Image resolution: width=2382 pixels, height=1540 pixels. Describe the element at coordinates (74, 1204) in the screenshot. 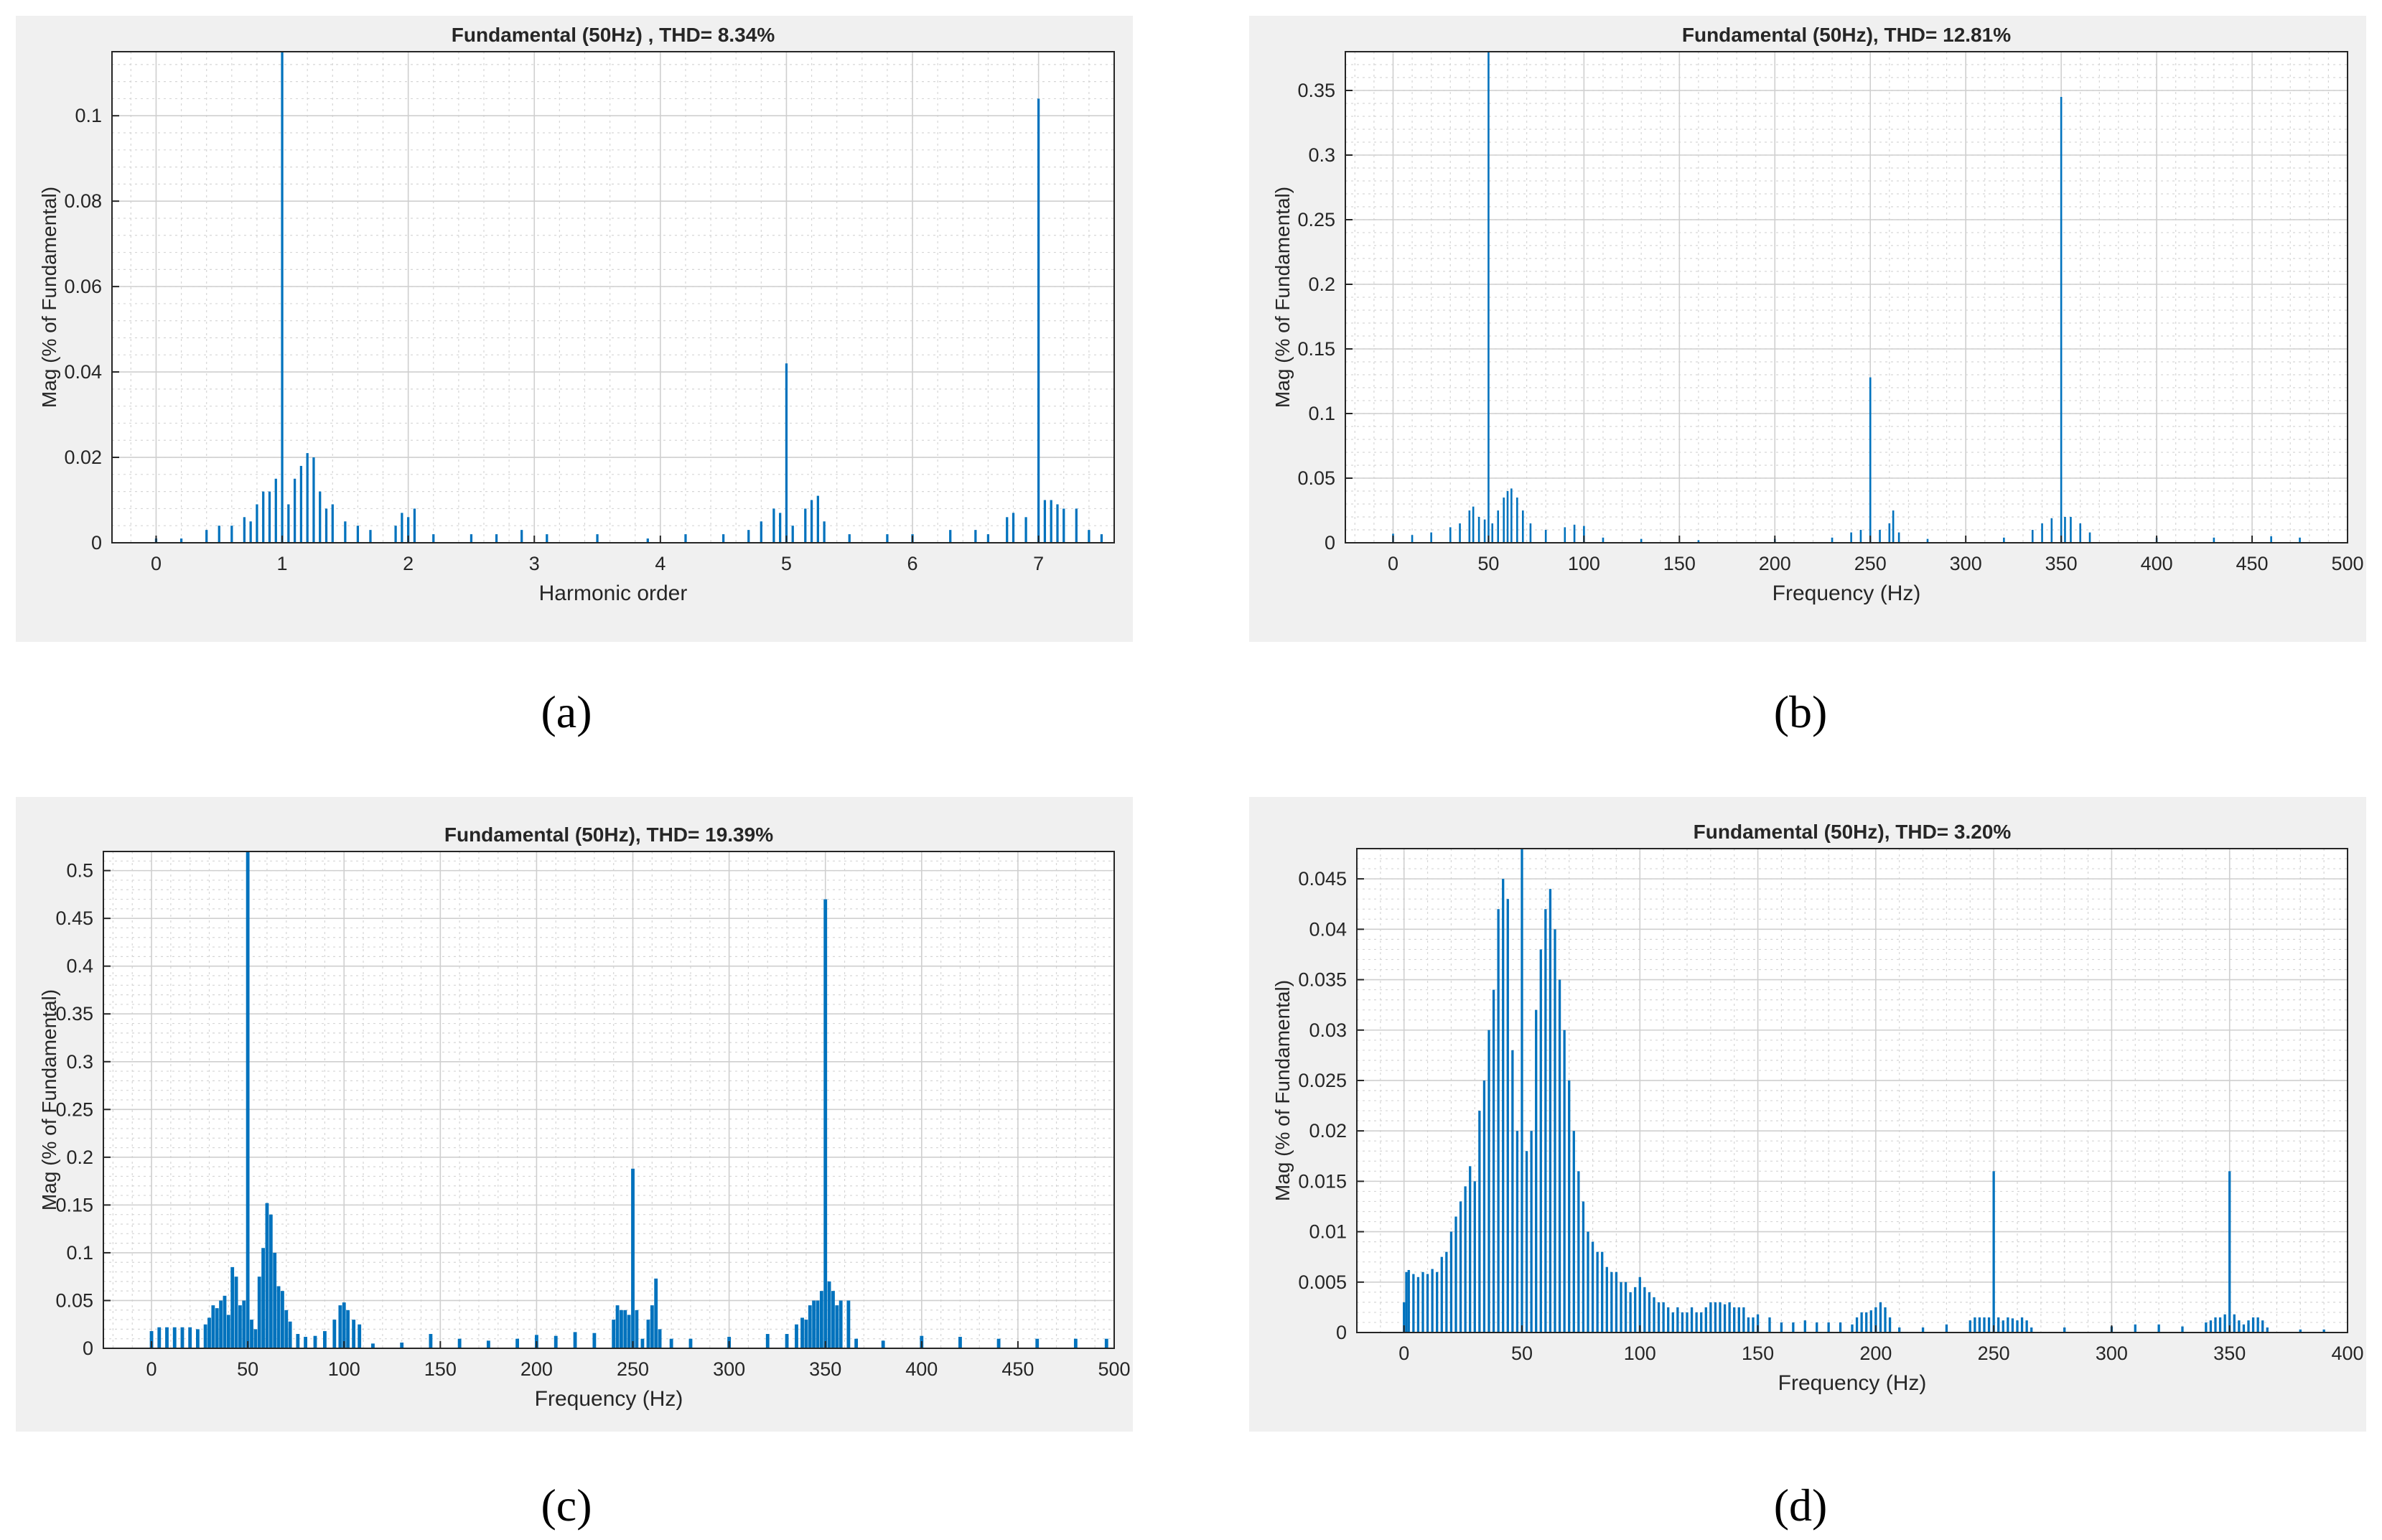

I see `y-tick-label: 0.15` at that location.